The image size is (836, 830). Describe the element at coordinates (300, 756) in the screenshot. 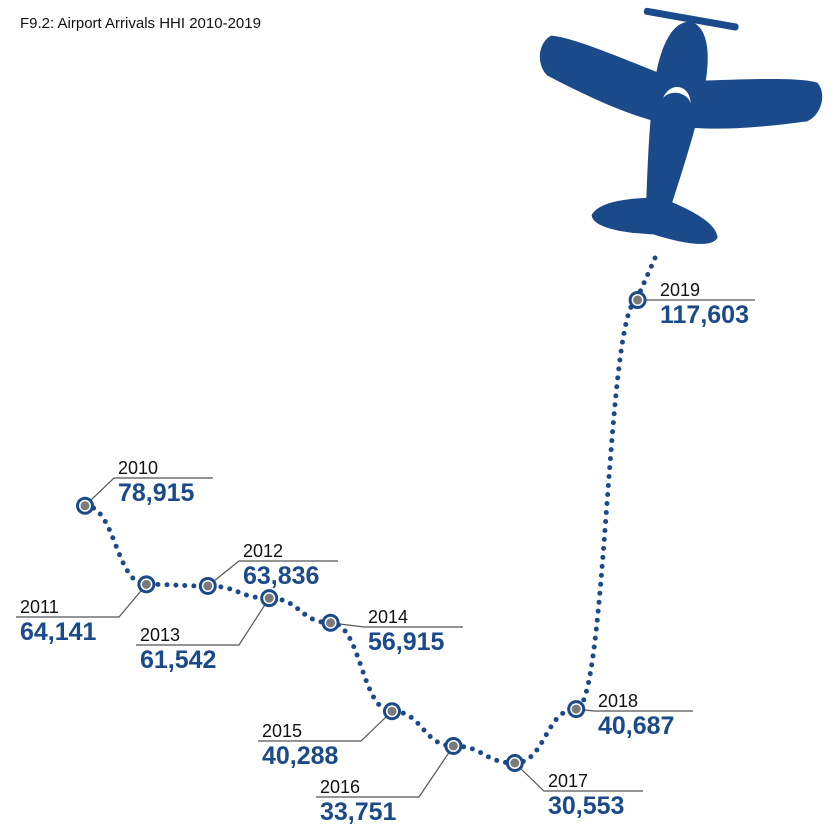

I see `value-label: 40,288` at that location.